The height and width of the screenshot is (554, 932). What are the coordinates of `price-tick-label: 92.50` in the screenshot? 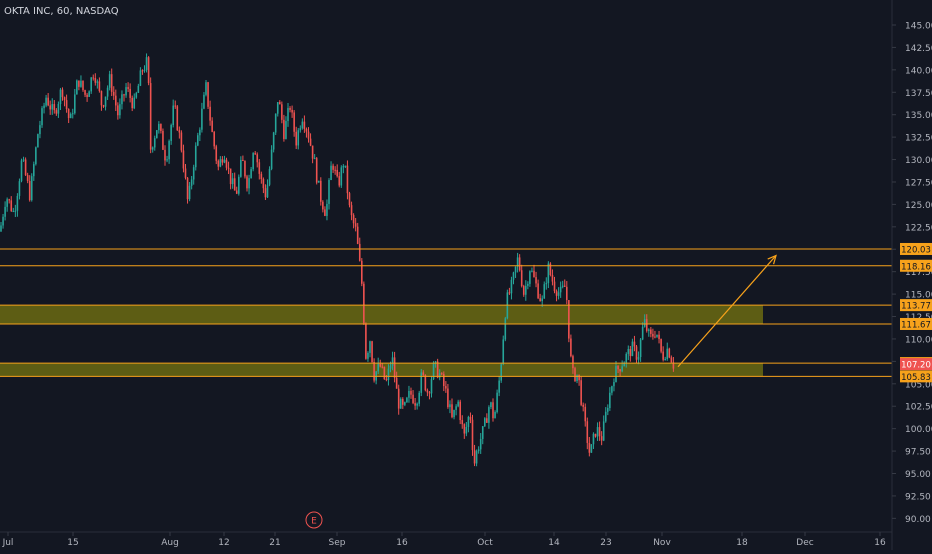 It's located at (918, 497).